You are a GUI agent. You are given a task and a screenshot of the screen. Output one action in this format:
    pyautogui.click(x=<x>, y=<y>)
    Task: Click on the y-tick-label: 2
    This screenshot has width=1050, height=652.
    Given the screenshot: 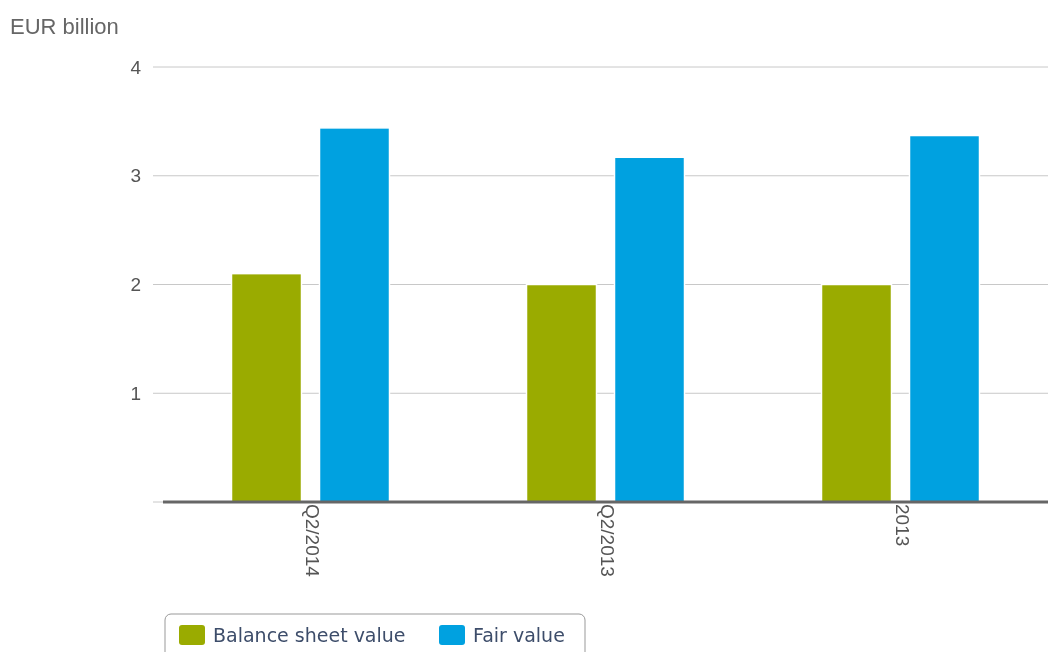 What is the action you would take?
    pyautogui.click(x=135, y=285)
    